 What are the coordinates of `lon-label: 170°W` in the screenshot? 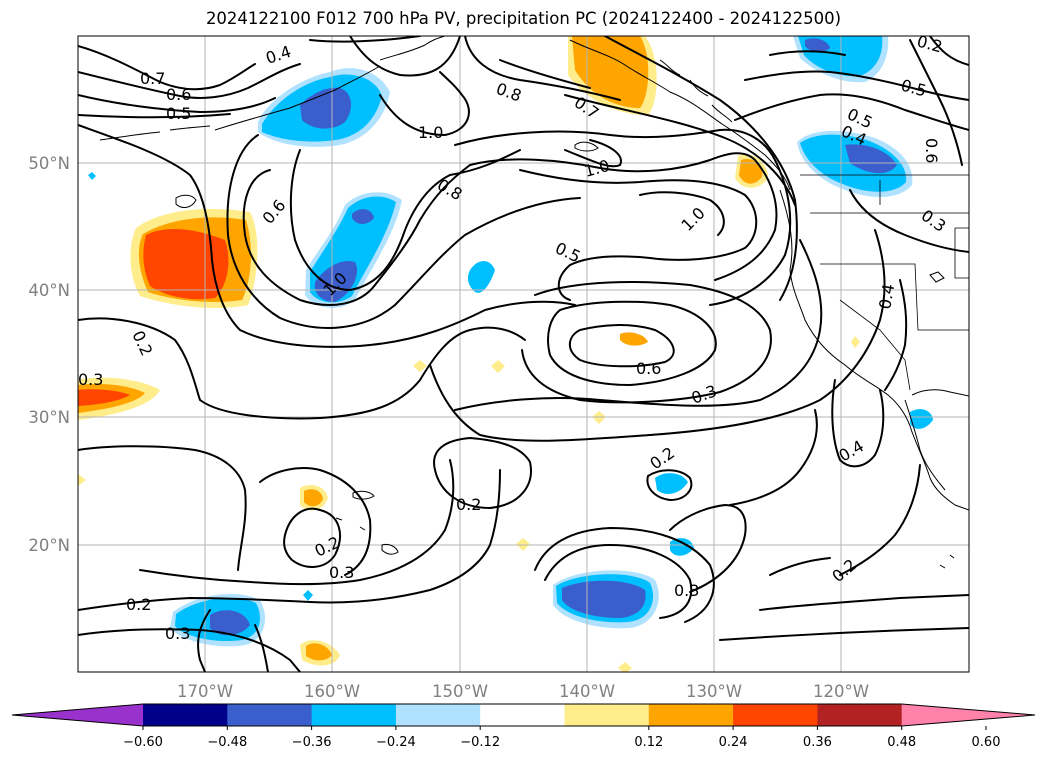 It's located at (205, 691).